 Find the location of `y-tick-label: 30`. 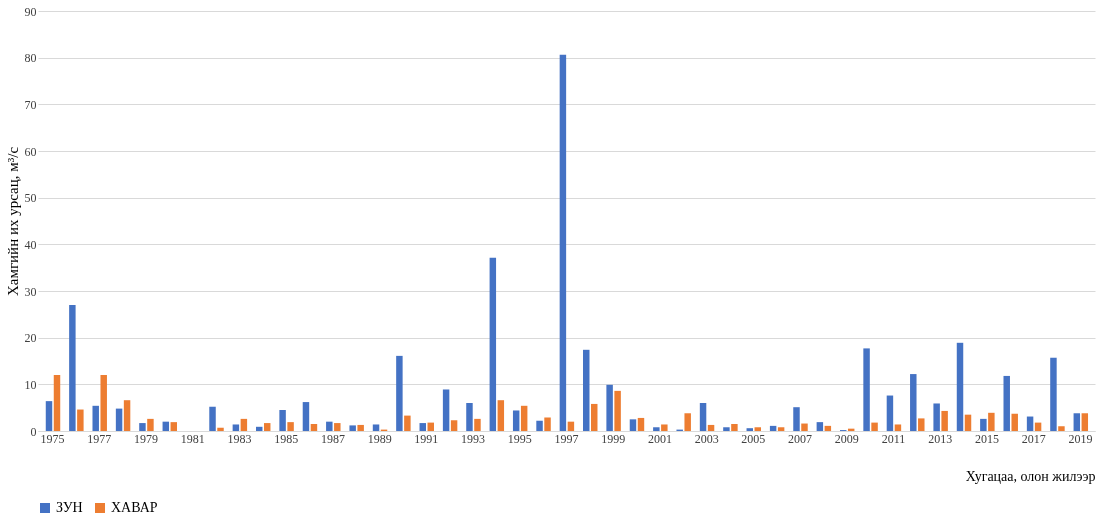

y-tick-label: 30 is located at coordinates (30, 291).